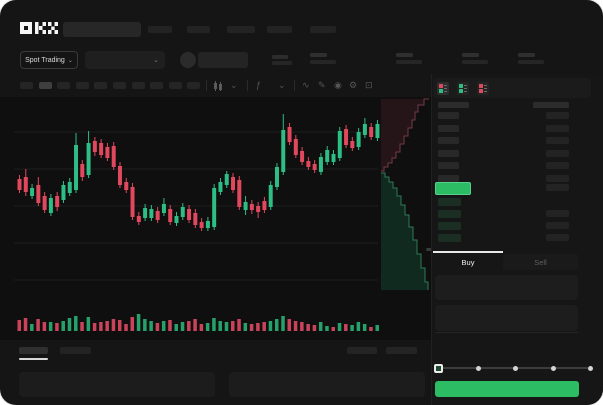 Image resolution: width=603 pixels, height=405 pixels. I want to click on last-price-placeholder, so click(223, 60).